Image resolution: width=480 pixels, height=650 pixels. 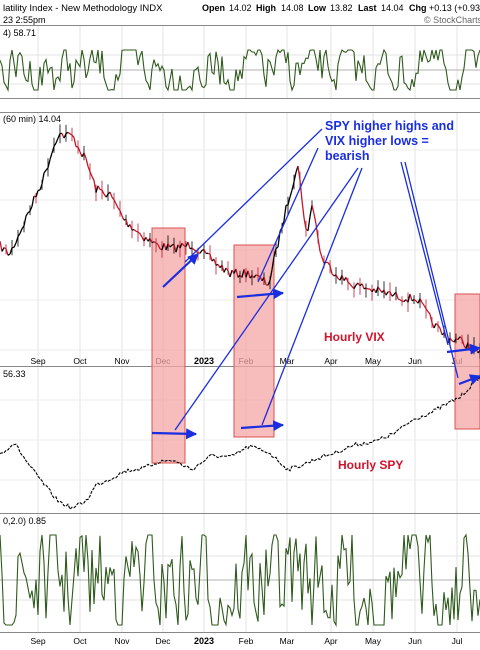 I want to click on open-label: Open, so click(x=213, y=8).